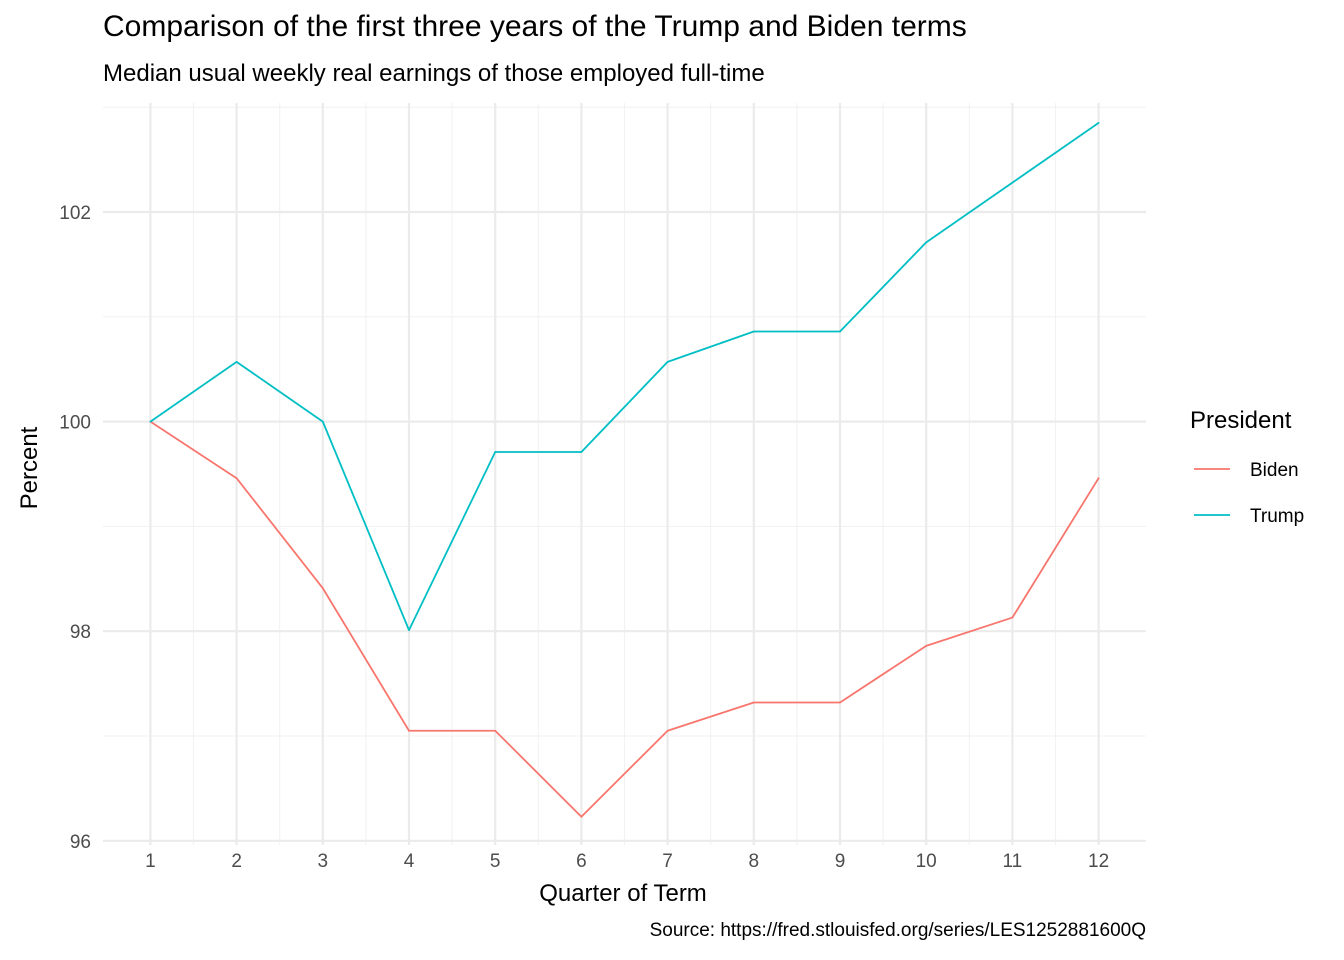  Describe the element at coordinates (627, 861) in the screenshot. I see `x-axis-tick-labels: 1 2 3 4 5 6 7 8 9 10 11 12` at that location.